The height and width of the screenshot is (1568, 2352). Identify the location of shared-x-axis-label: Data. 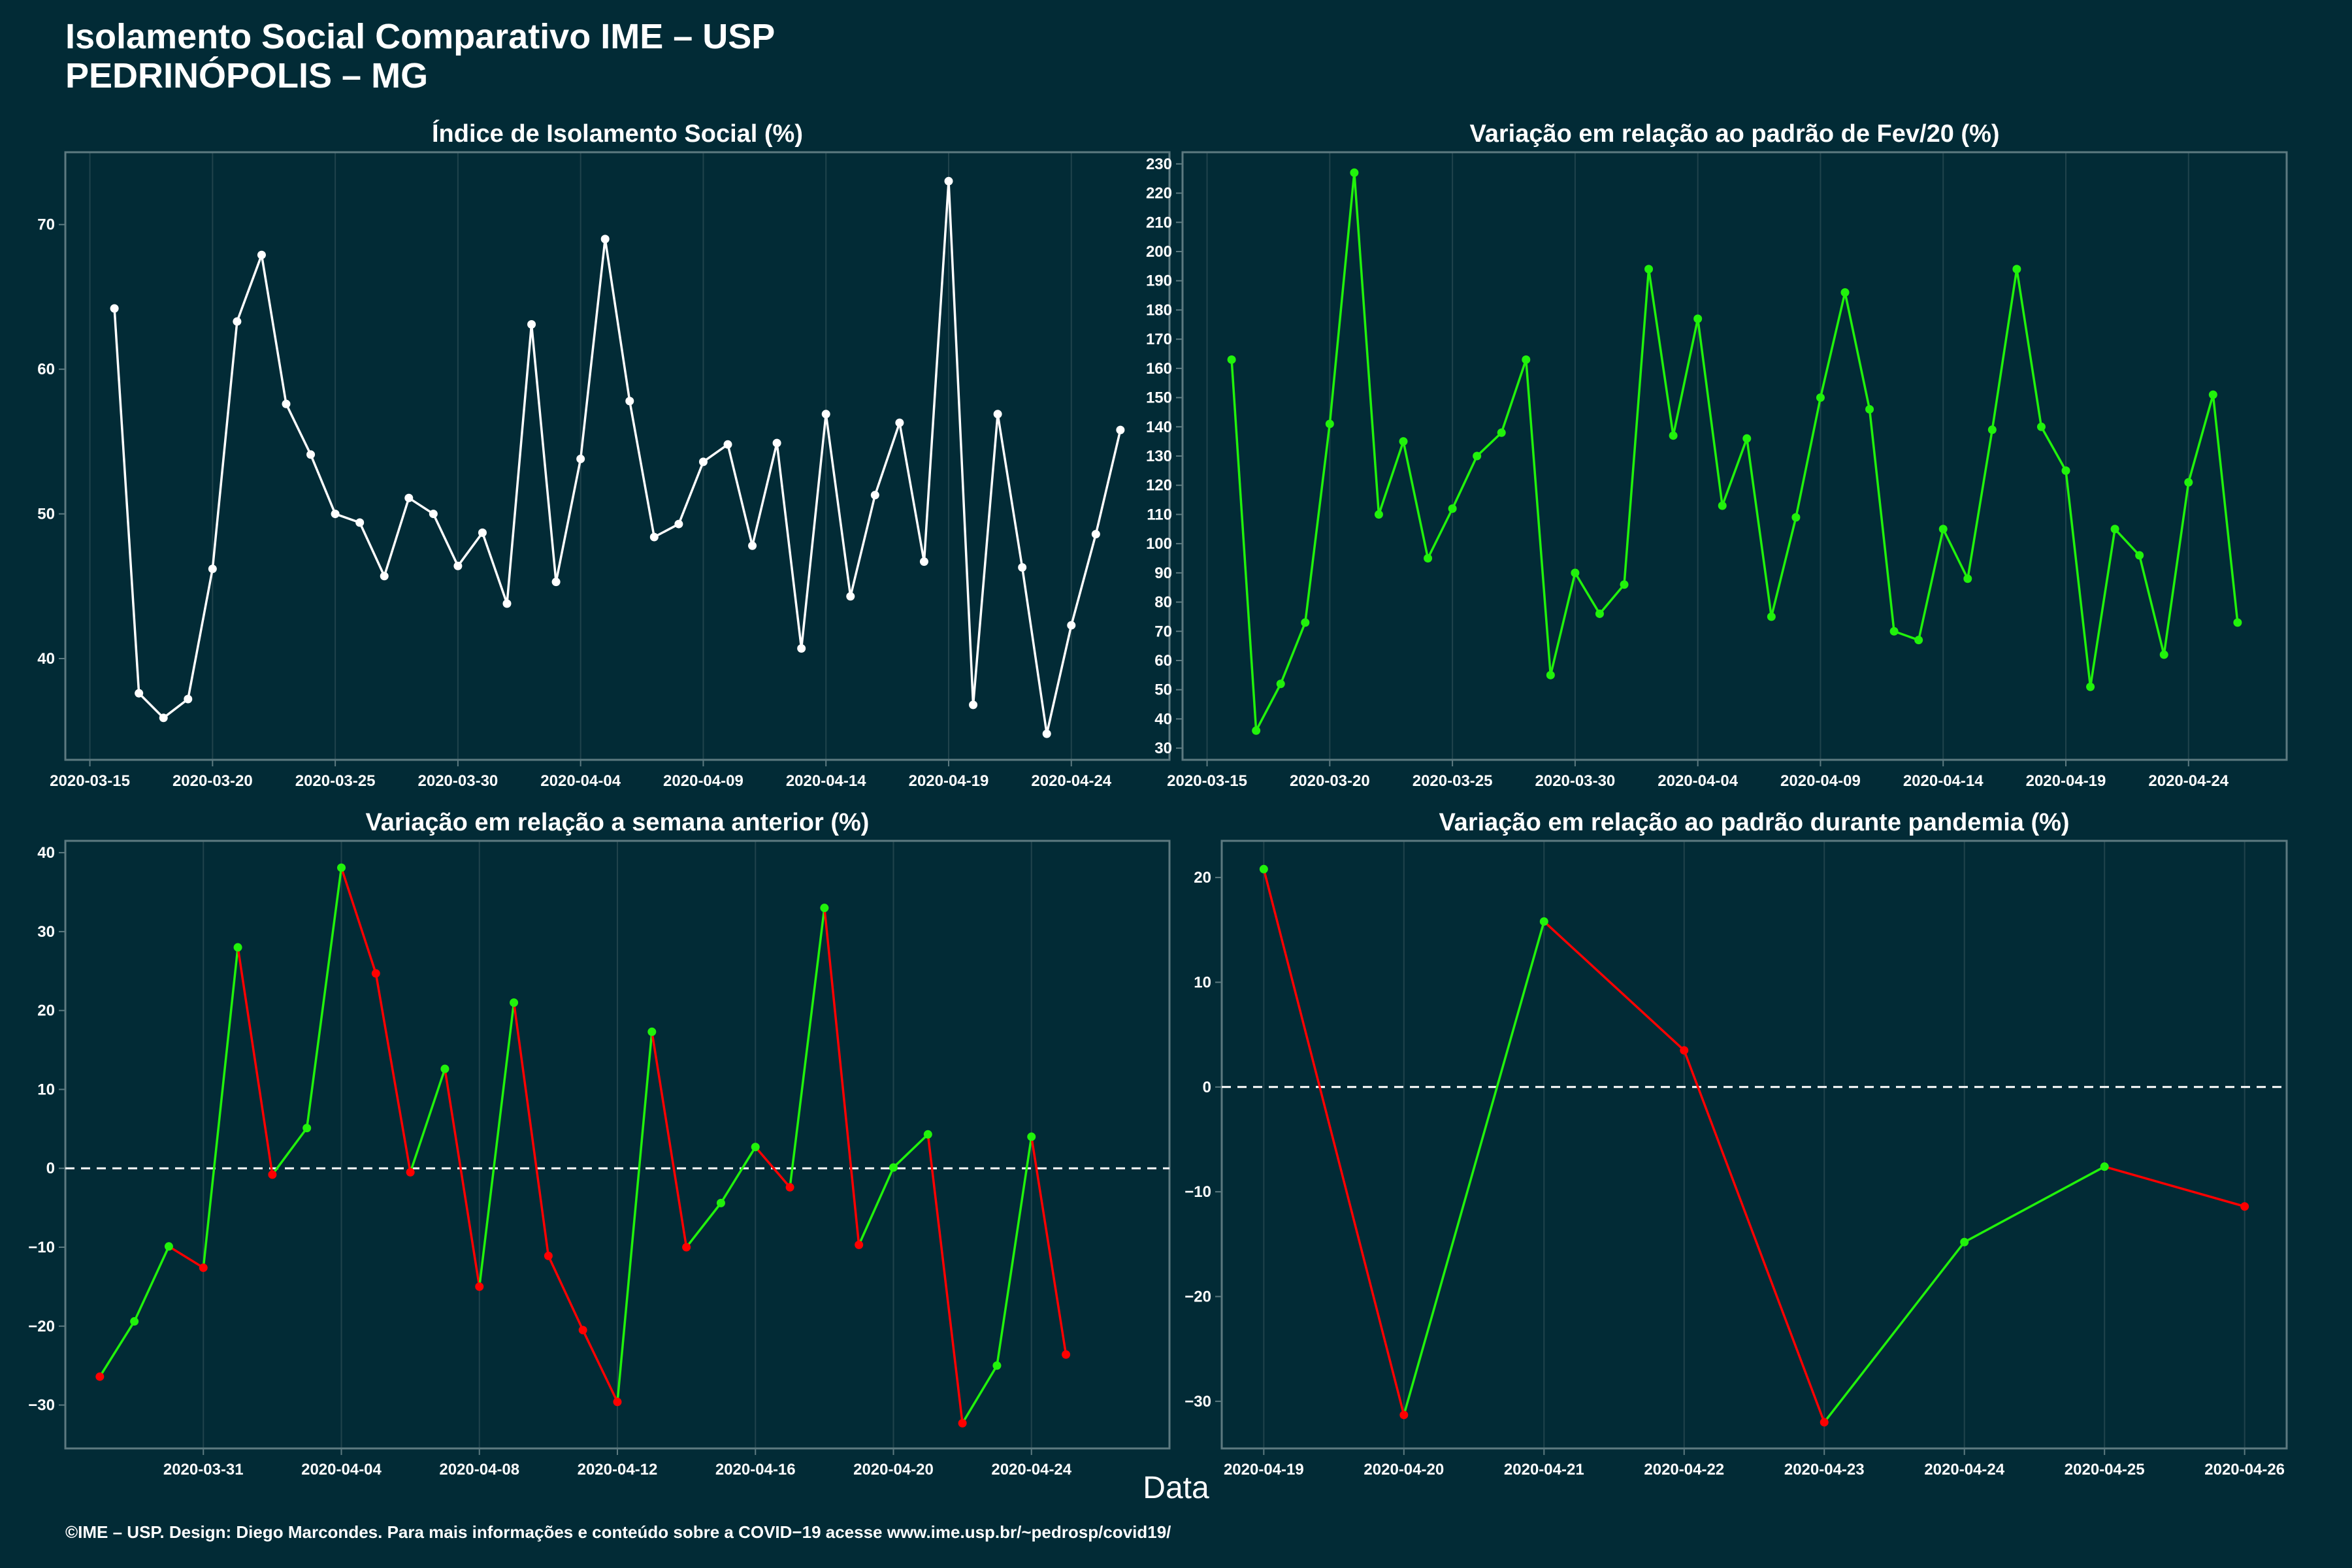
(1176, 1488).